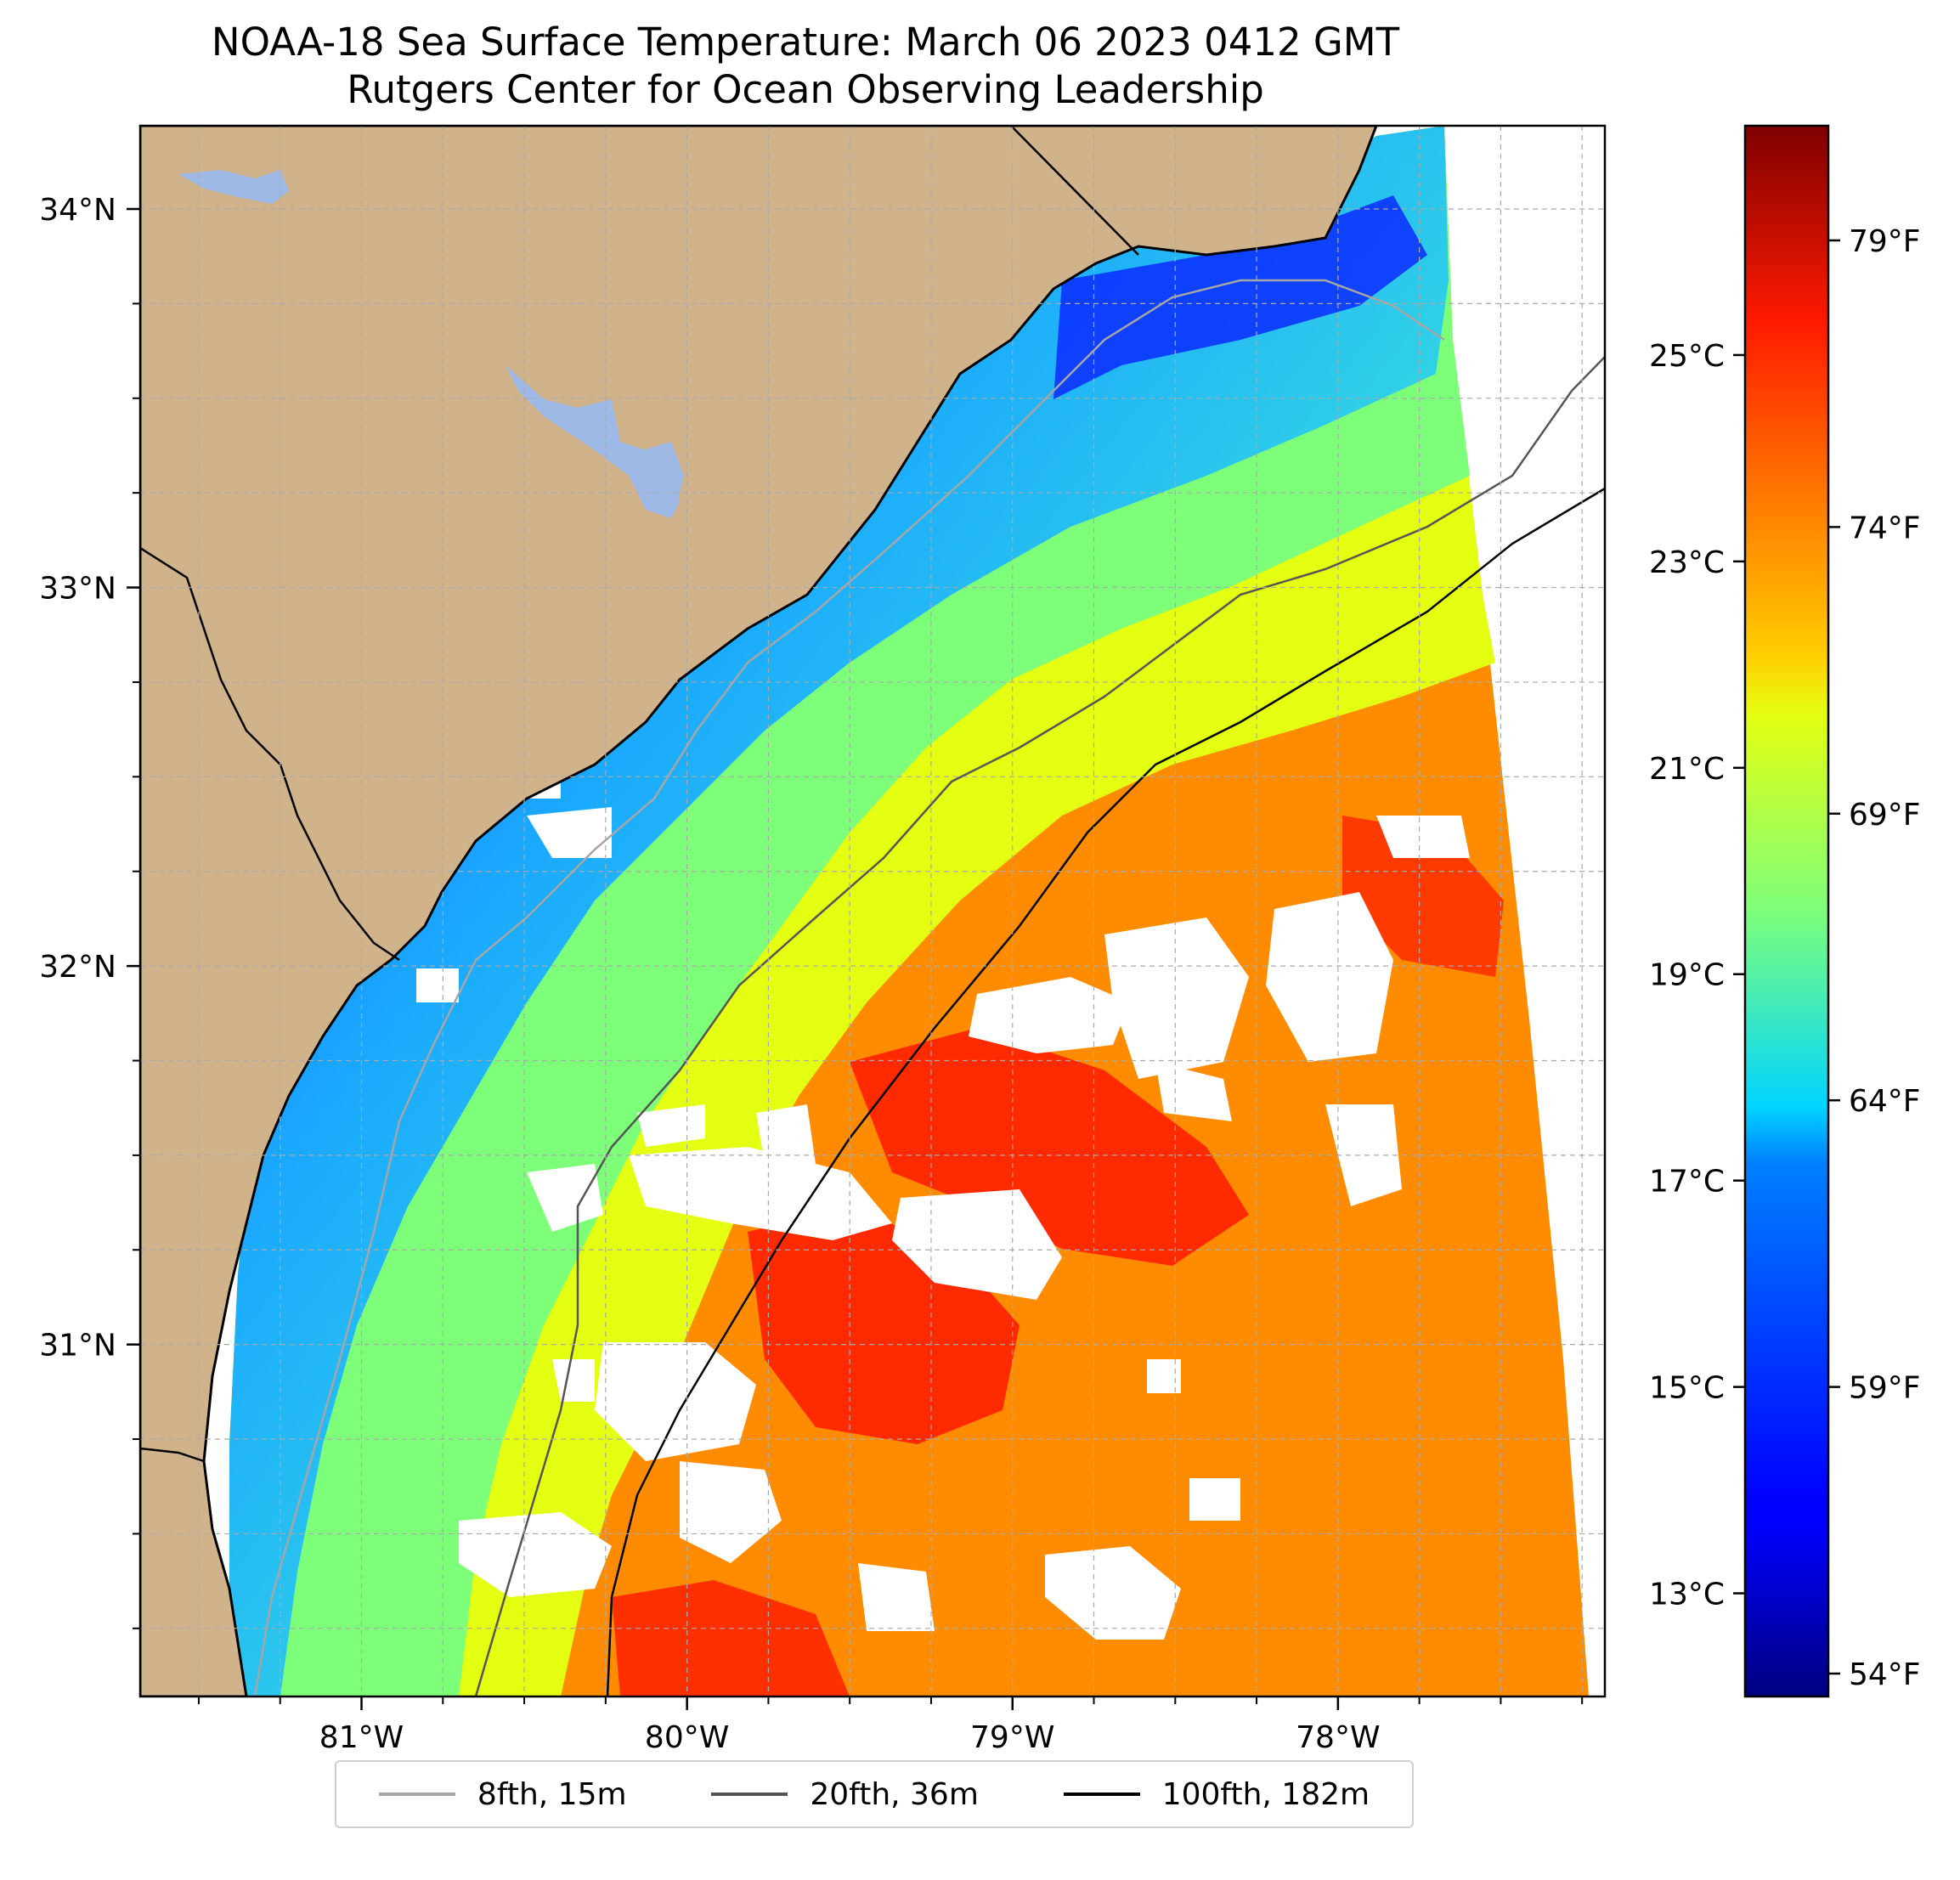 The image size is (1960, 1880). What do you see at coordinates (1074, 191) in the screenshot?
I see `state-border` at bounding box center [1074, 191].